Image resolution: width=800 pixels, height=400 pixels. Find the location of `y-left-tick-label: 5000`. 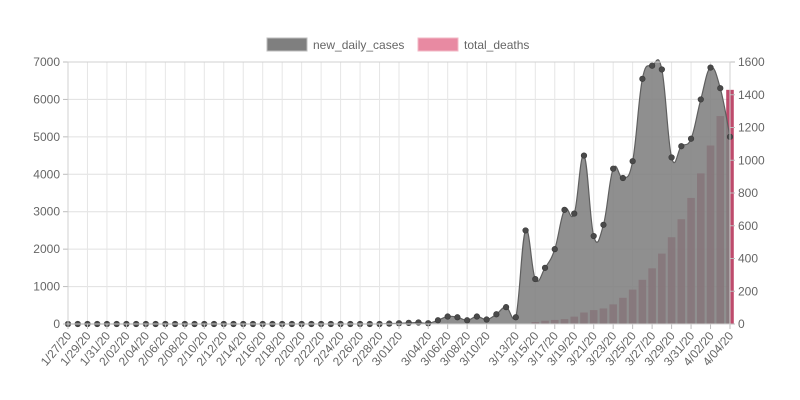

y-left-tick-label: 5000 is located at coordinates (46, 137).